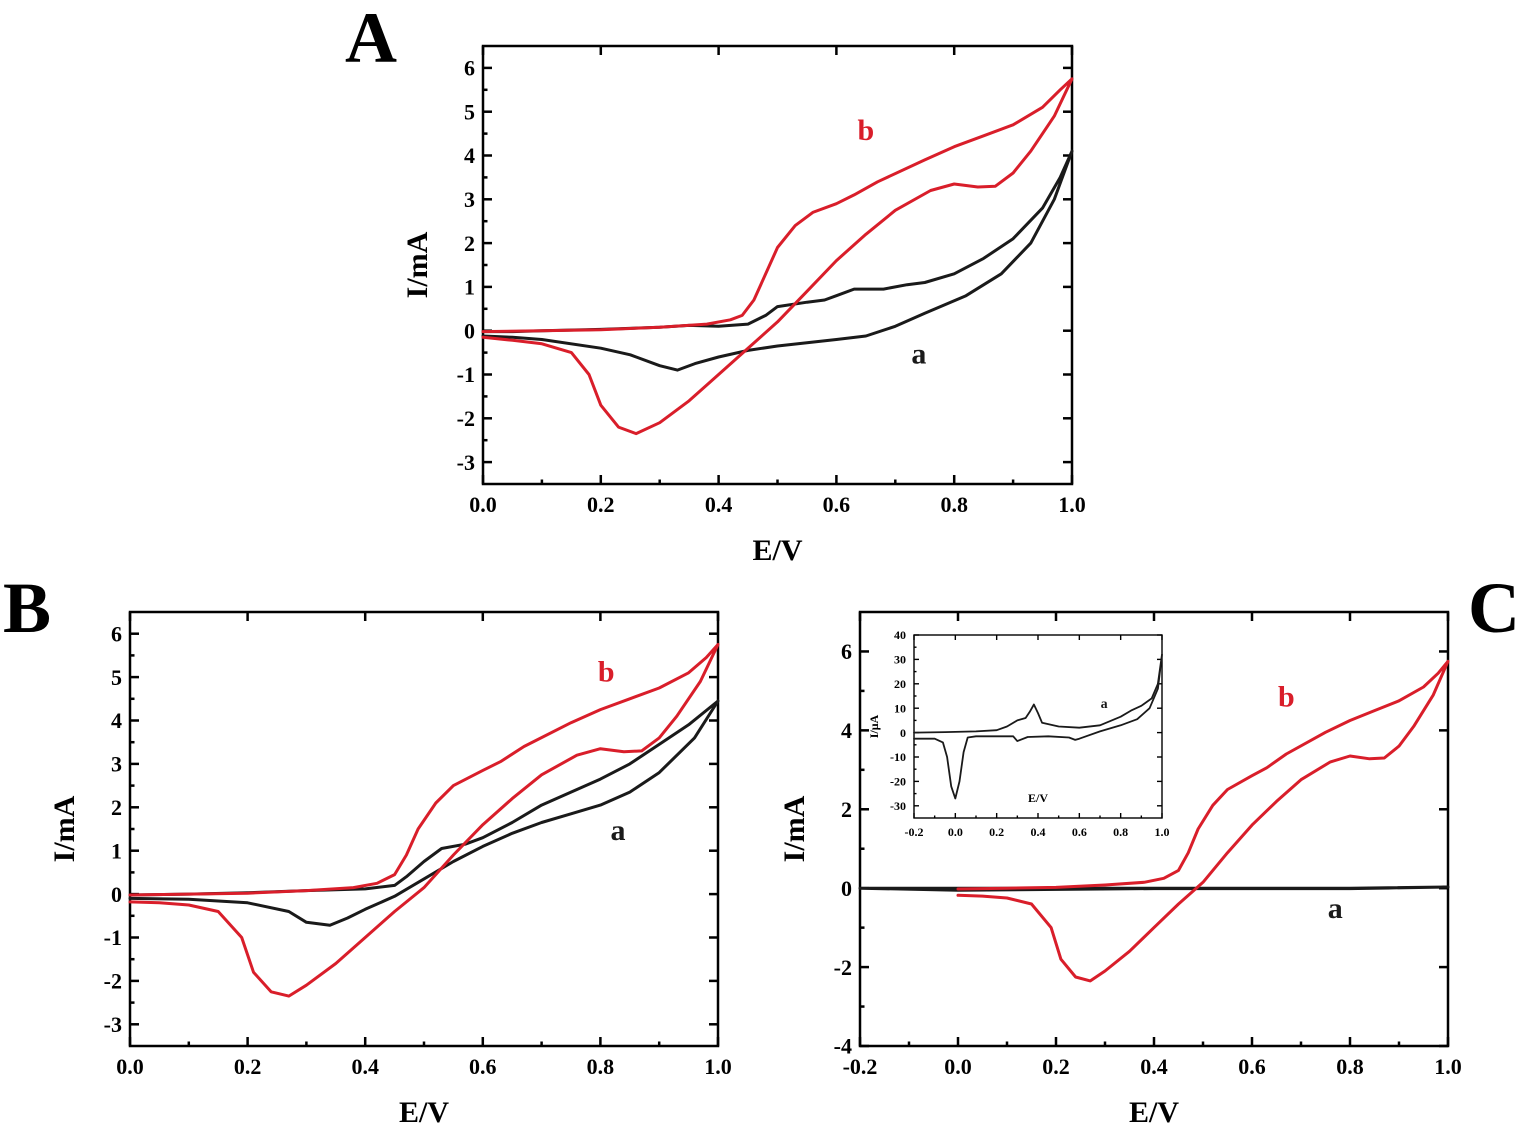 The image size is (1536, 1140). I want to click on panel-c-y-tick-label: 6, so click(846, 651).